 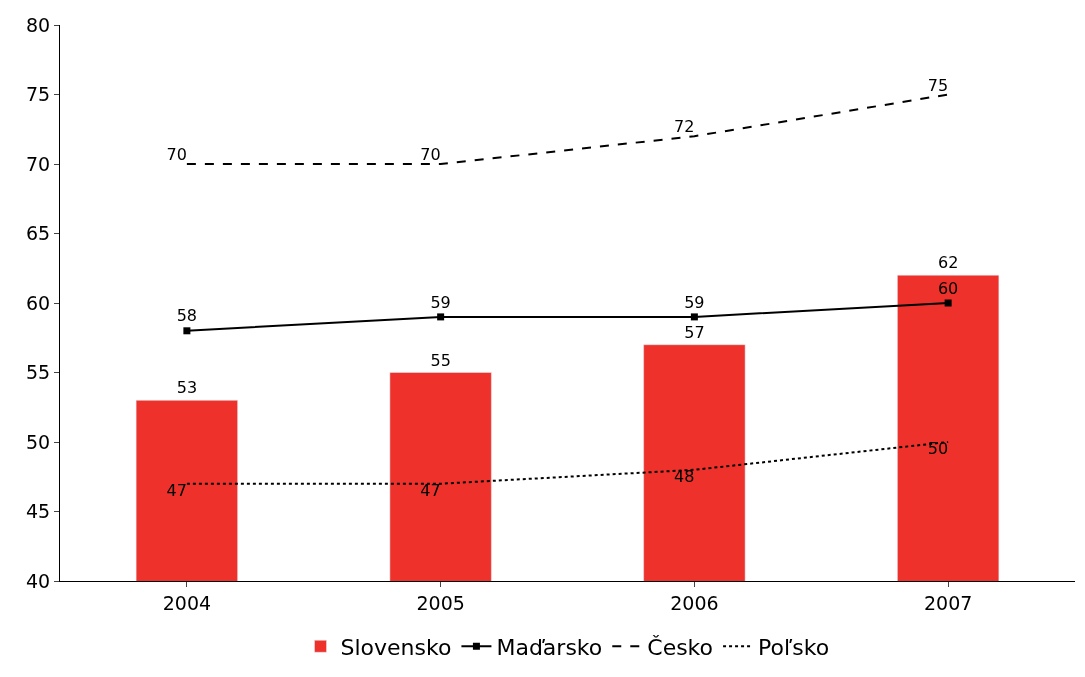 I want to click on y-tick-label: 65, so click(x=38, y=233).